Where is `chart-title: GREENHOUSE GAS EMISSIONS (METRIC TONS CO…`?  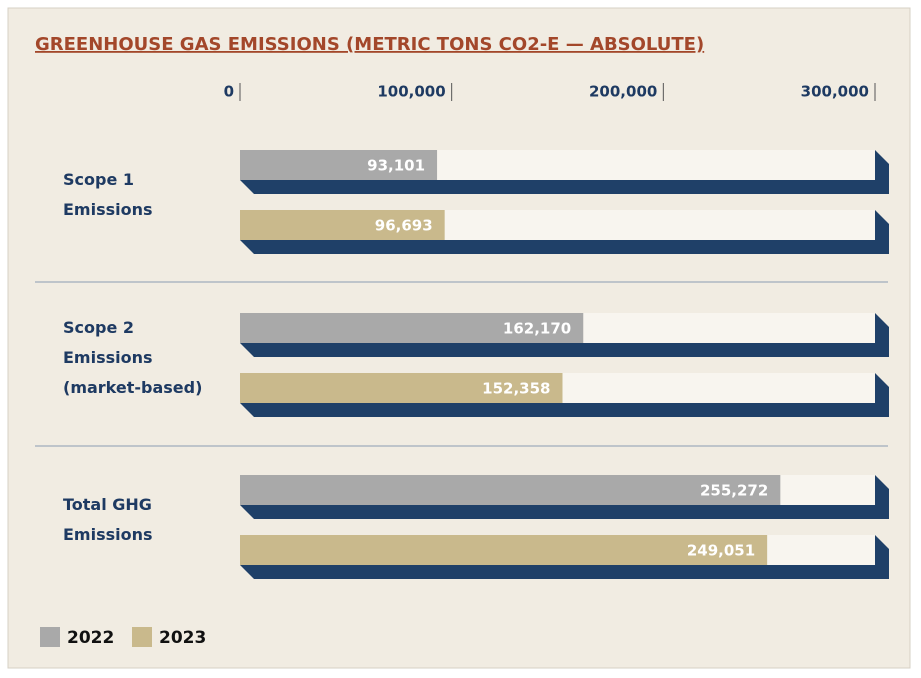 chart-title: GREENHOUSE GAS EMISSIONS (METRIC TONS CO… is located at coordinates (369, 44).